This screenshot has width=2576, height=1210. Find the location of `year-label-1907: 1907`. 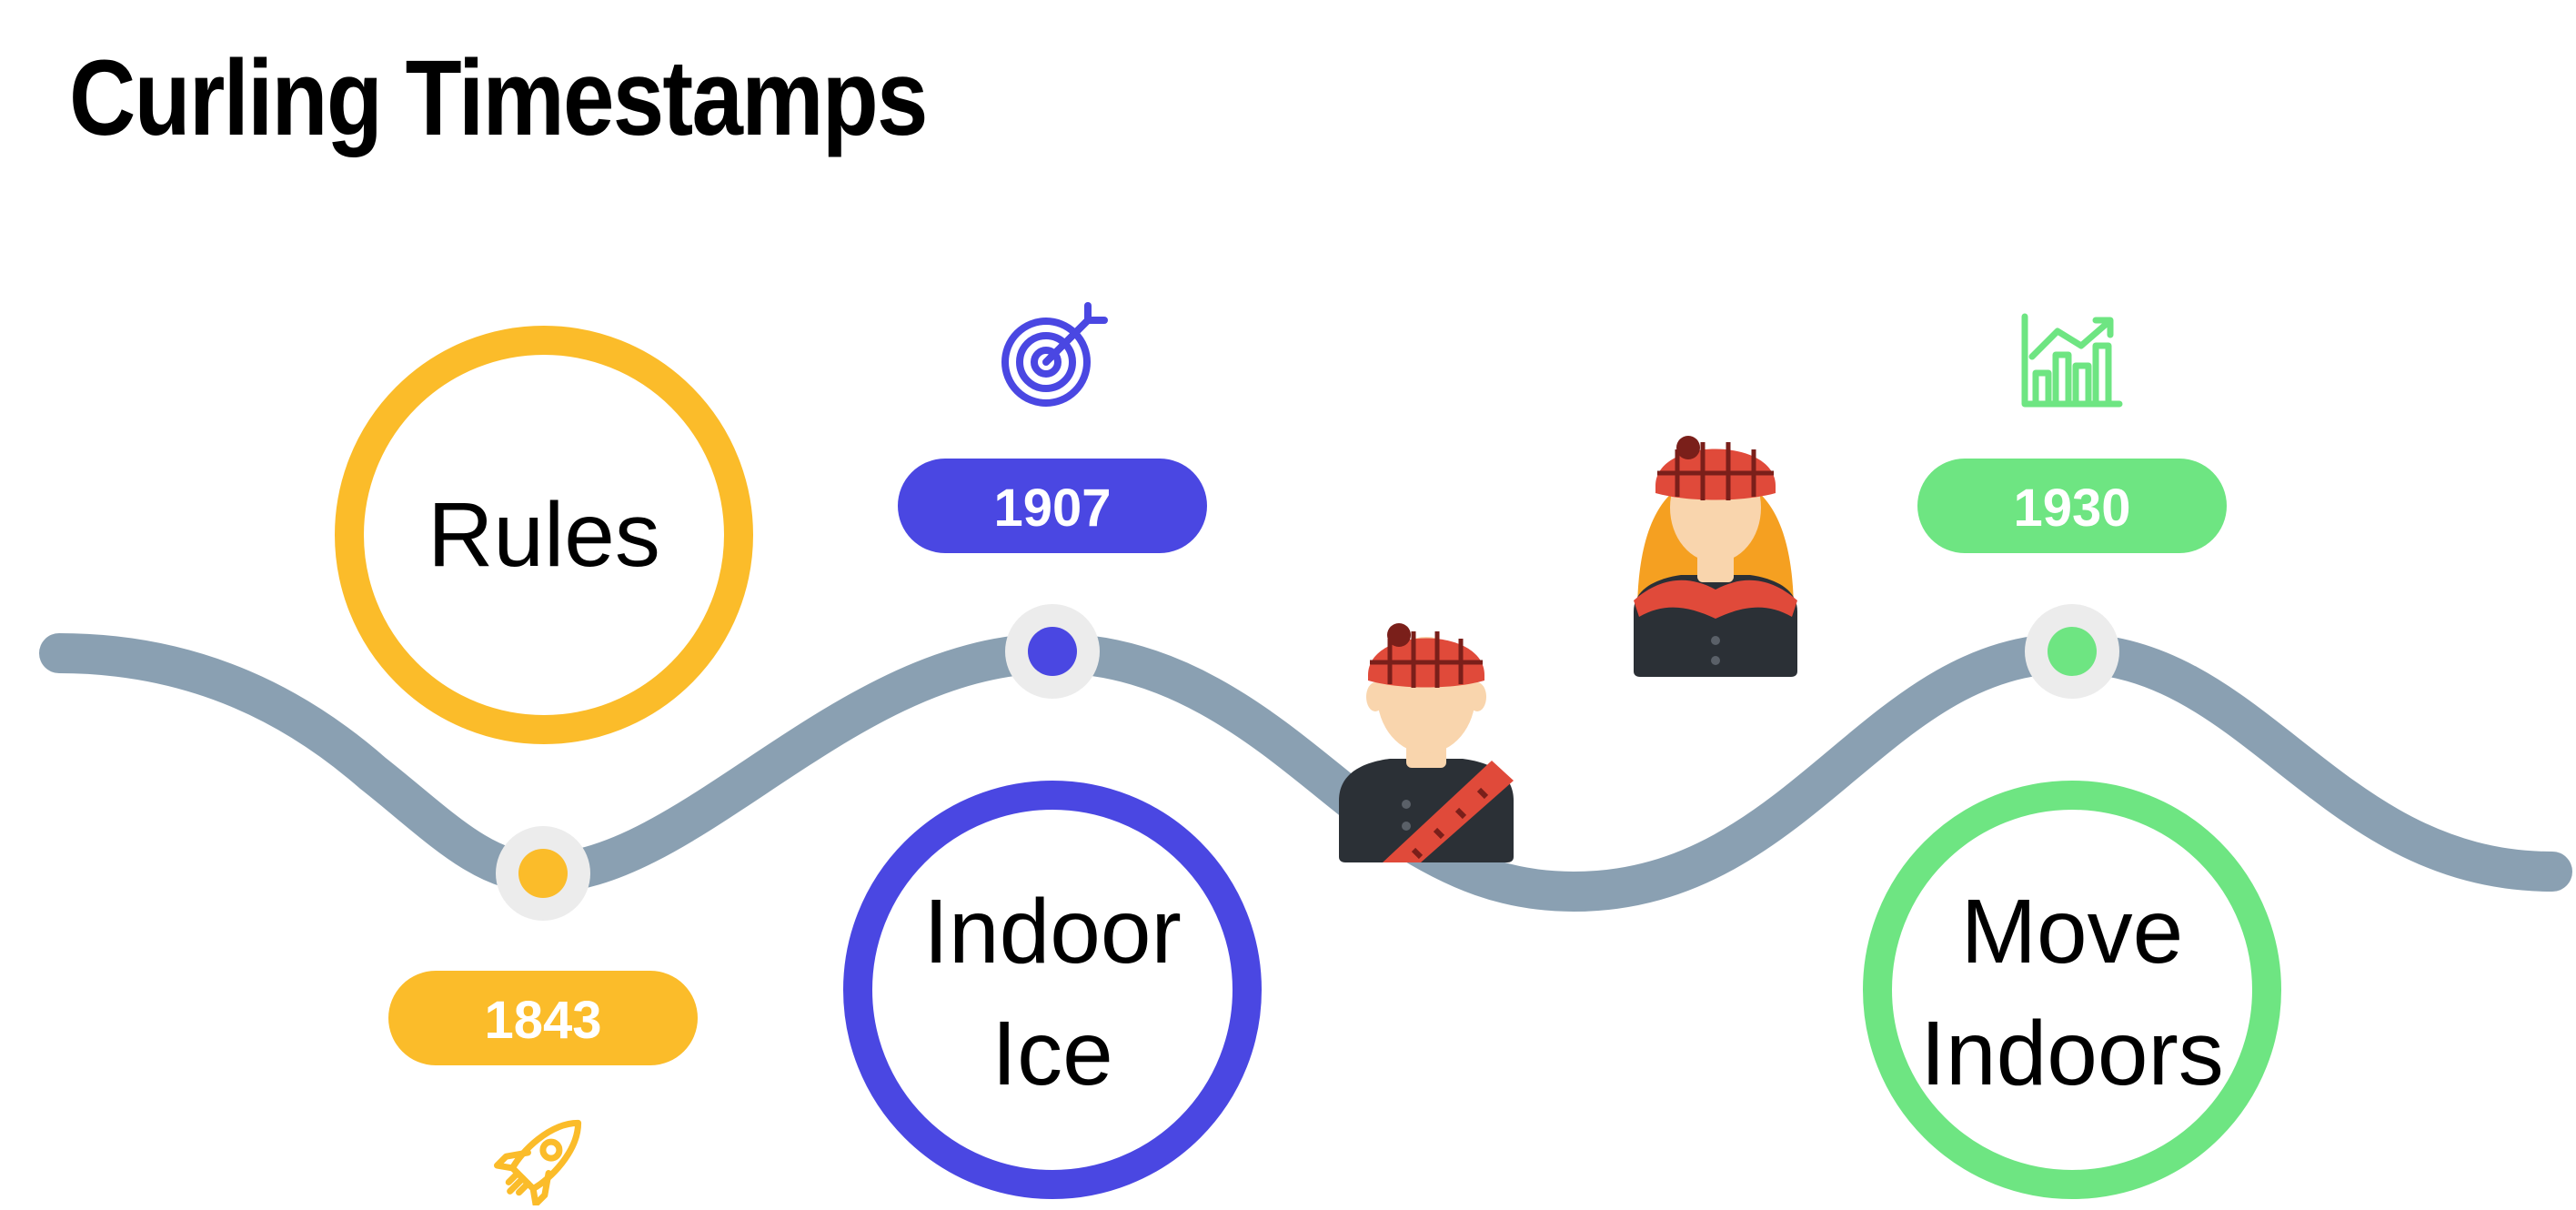

year-label-1907: 1907 is located at coordinates (1052, 508).